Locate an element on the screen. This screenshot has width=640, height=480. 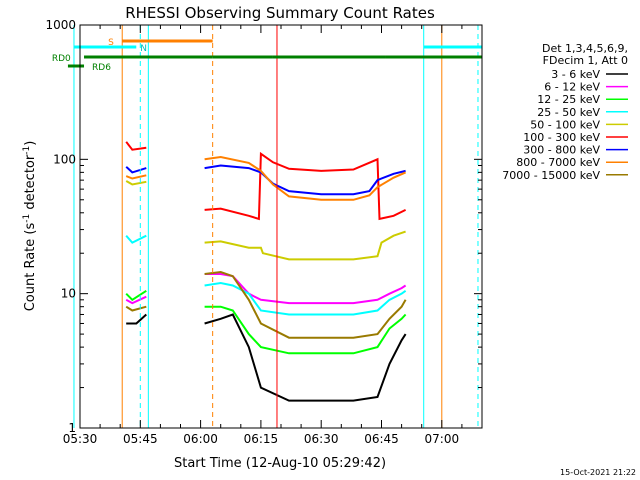
legend-label-7000-15000-kev: 7000 - 15000 keV is located at coordinates (551, 175).